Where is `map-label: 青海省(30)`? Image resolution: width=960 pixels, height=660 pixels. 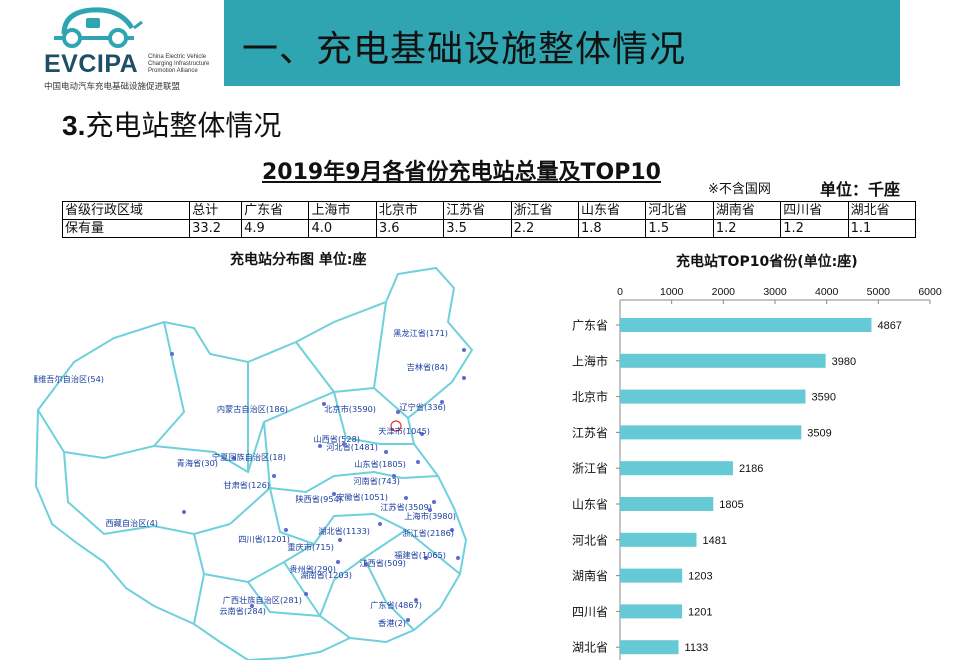 map-label: 青海省(30) is located at coordinates (197, 463).